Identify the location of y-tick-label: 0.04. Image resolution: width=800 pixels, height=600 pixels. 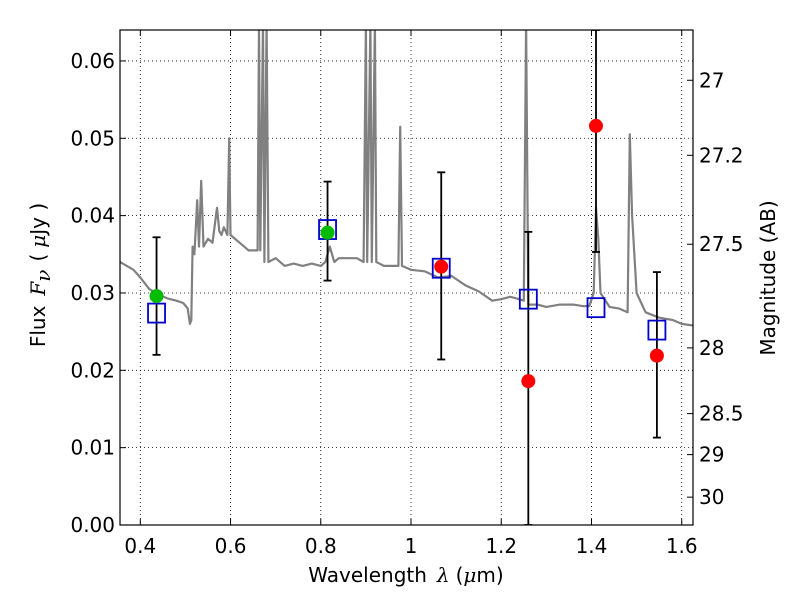
(92, 216).